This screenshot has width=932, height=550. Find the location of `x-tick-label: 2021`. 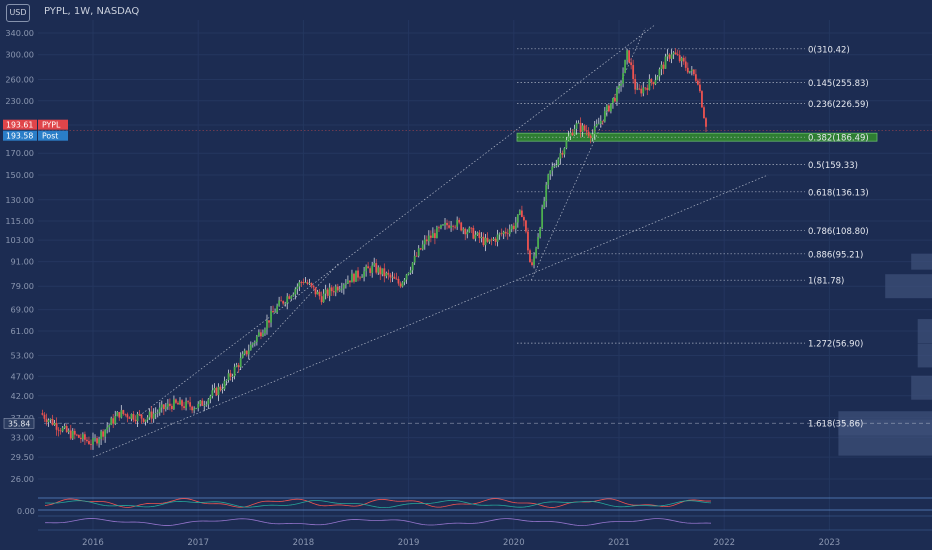

x-tick-label: 2021 is located at coordinates (619, 543).